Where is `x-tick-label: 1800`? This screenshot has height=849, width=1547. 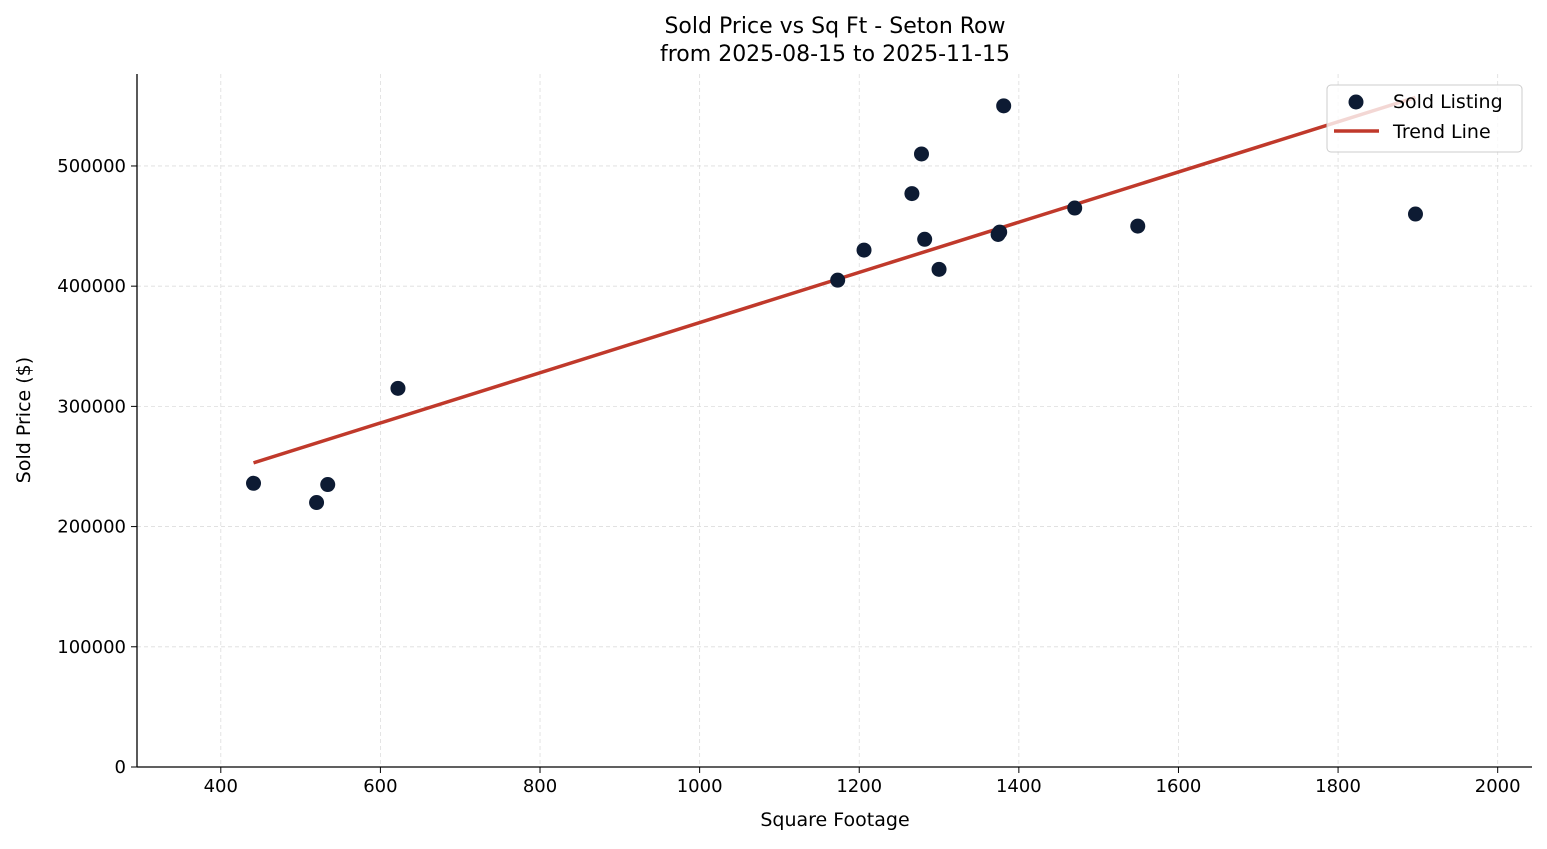 x-tick-label: 1800 is located at coordinates (1338, 786).